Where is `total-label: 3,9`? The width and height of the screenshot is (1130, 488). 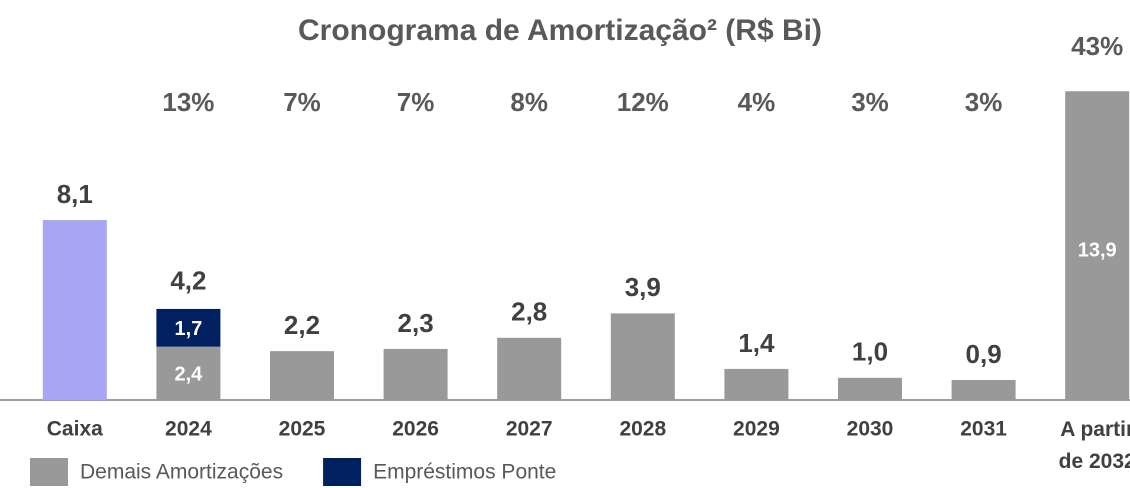 total-label: 3,9 is located at coordinates (643, 287).